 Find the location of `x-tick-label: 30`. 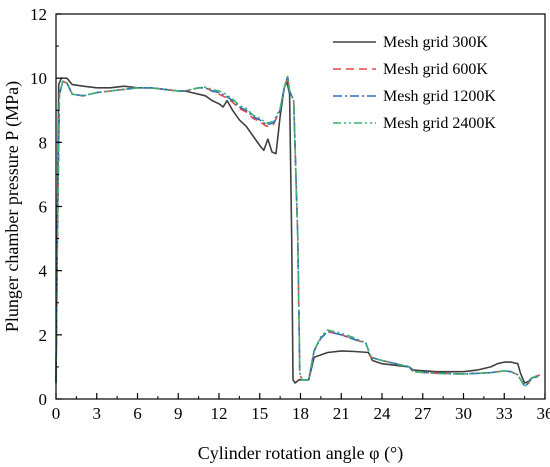

x-tick-label: 30 is located at coordinates (463, 413).